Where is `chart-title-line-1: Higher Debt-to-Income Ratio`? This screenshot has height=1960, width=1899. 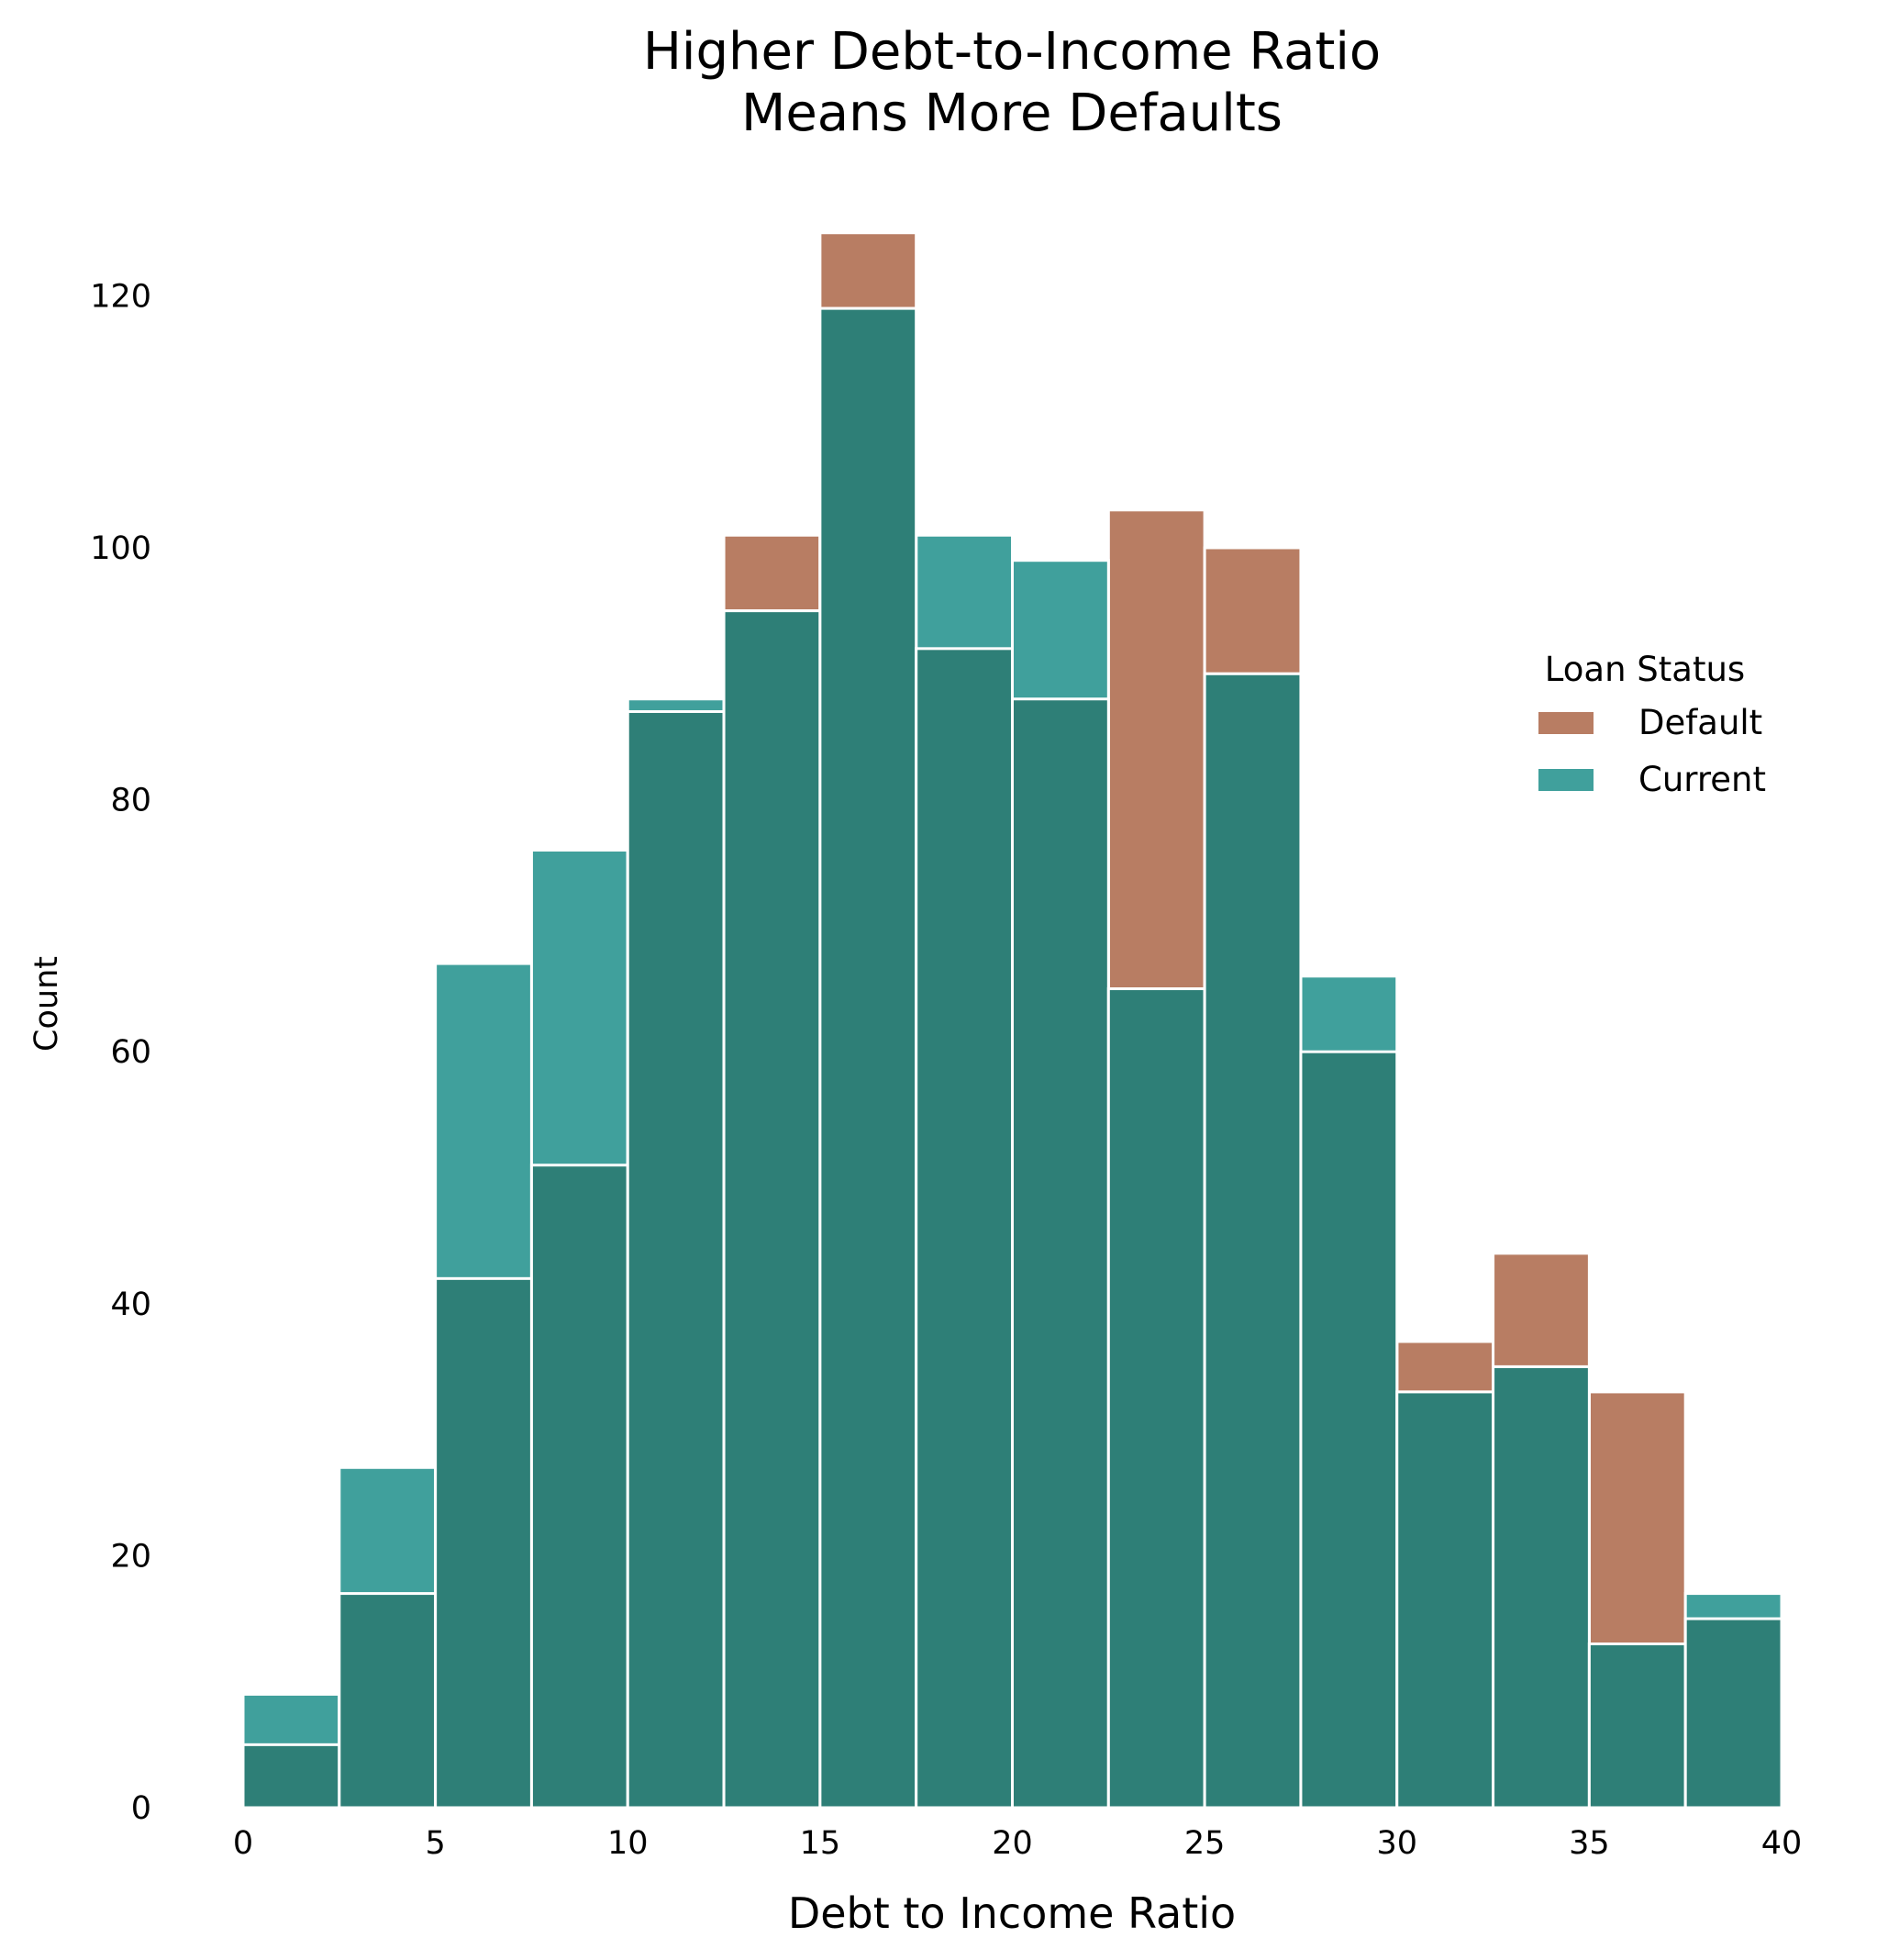 chart-title-line-1: Higher Debt-to-Income Ratio is located at coordinates (1012, 52).